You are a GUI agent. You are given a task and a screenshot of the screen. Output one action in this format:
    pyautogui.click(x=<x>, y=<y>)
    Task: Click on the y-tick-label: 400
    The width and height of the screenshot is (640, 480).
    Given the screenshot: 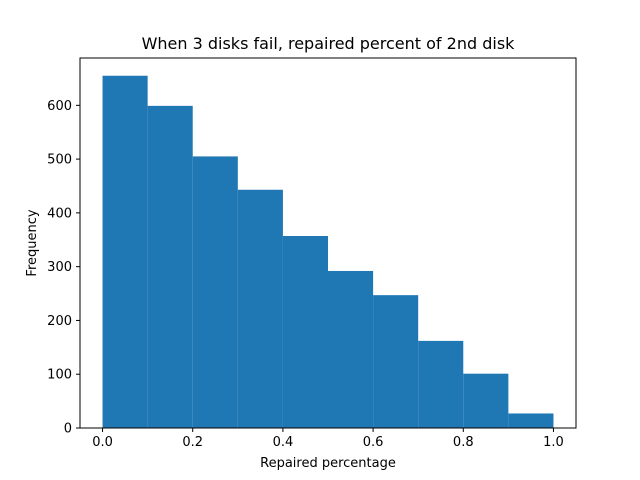 What is the action you would take?
    pyautogui.click(x=59, y=213)
    